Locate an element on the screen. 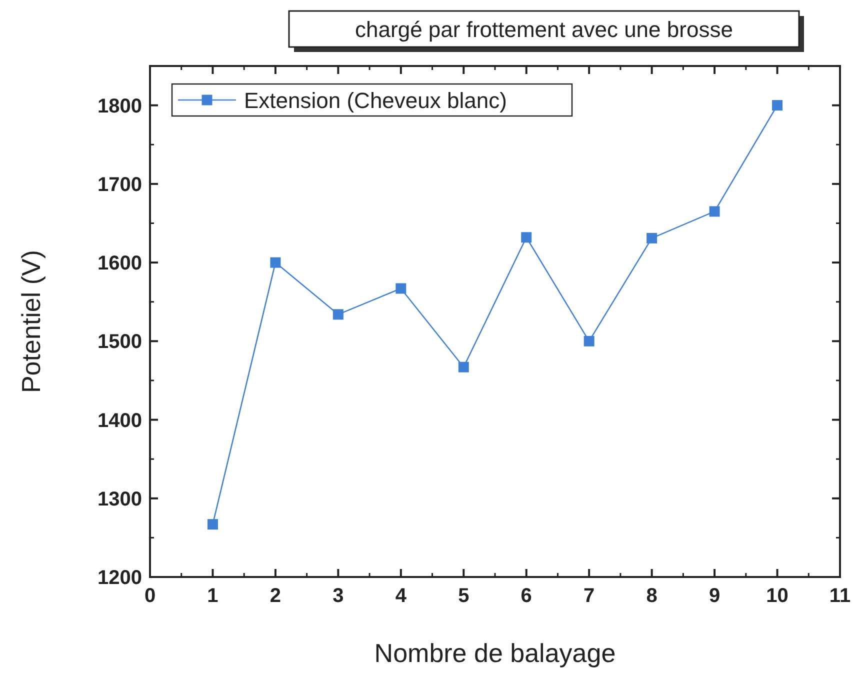  x-tick-label: 11 is located at coordinates (840, 596).